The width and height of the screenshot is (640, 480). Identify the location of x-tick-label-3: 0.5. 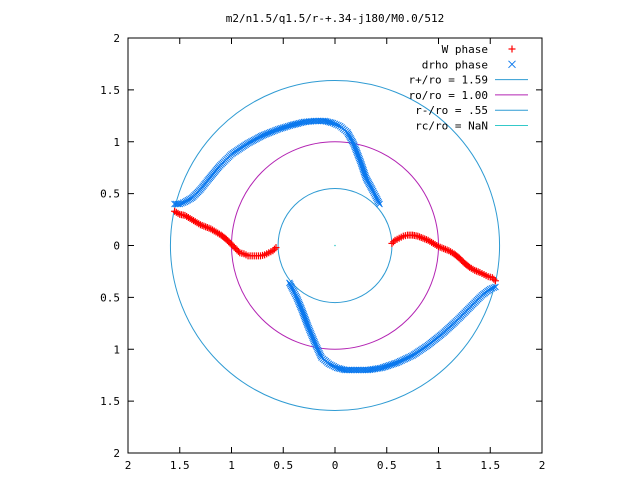
(283, 465).